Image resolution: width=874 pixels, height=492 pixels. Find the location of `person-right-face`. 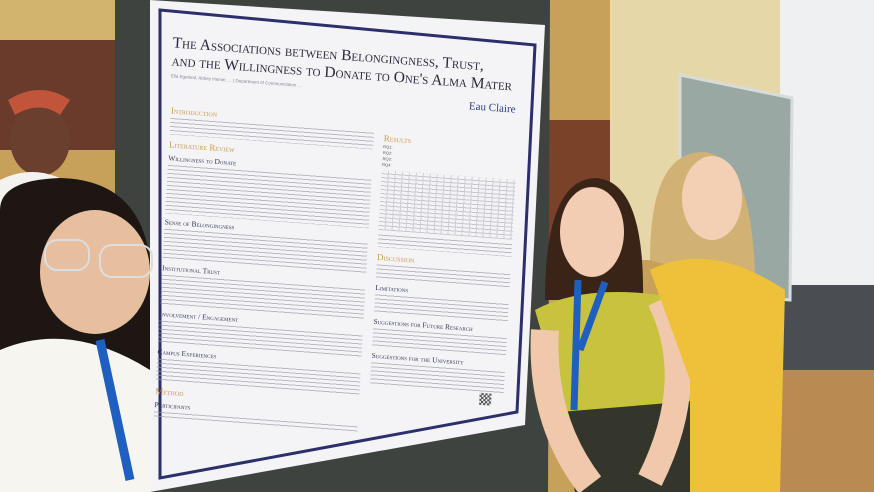

person-right-face is located at coordinates (712, 198).